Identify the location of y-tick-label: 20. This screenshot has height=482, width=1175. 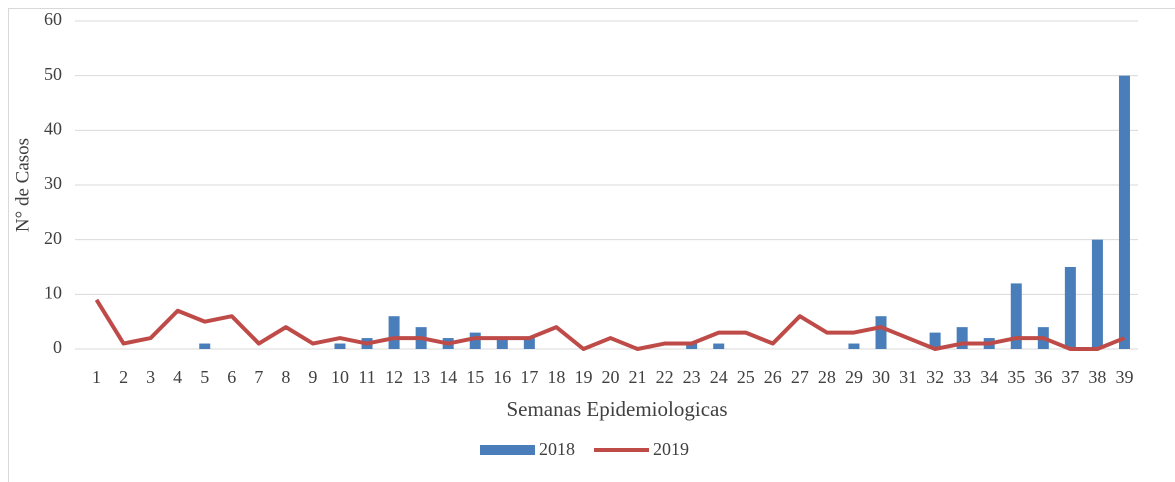
(53, 238).